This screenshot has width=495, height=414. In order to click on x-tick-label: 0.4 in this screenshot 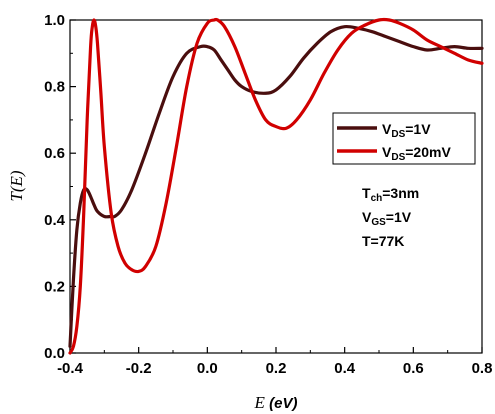, I will do `click(345, 368)`.